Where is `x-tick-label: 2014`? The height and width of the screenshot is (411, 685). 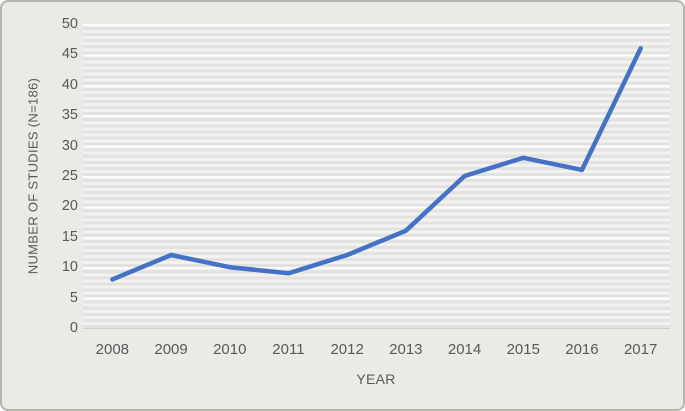 x-tick-label: 2014 is located at coordinates (464, 349).